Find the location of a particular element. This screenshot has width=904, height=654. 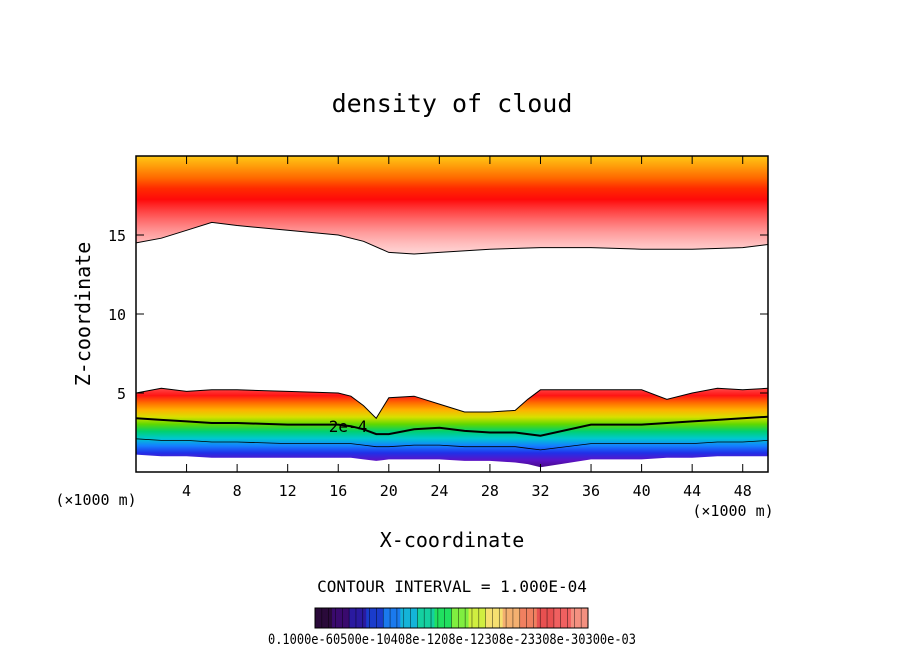

chart-title: density of cloud is located at coordinates (452, 103).